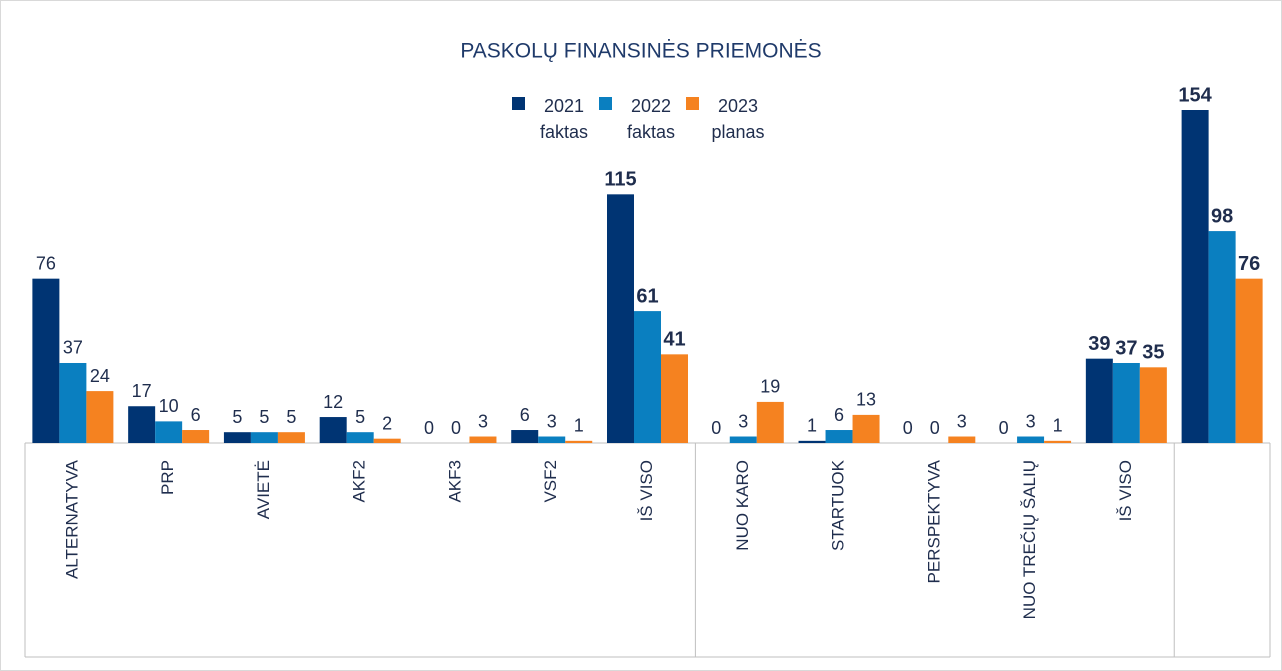  I want to click on chart-title: PASKOLŲ FINANSINĖS PRIEMONĖS, so click(640, 51).